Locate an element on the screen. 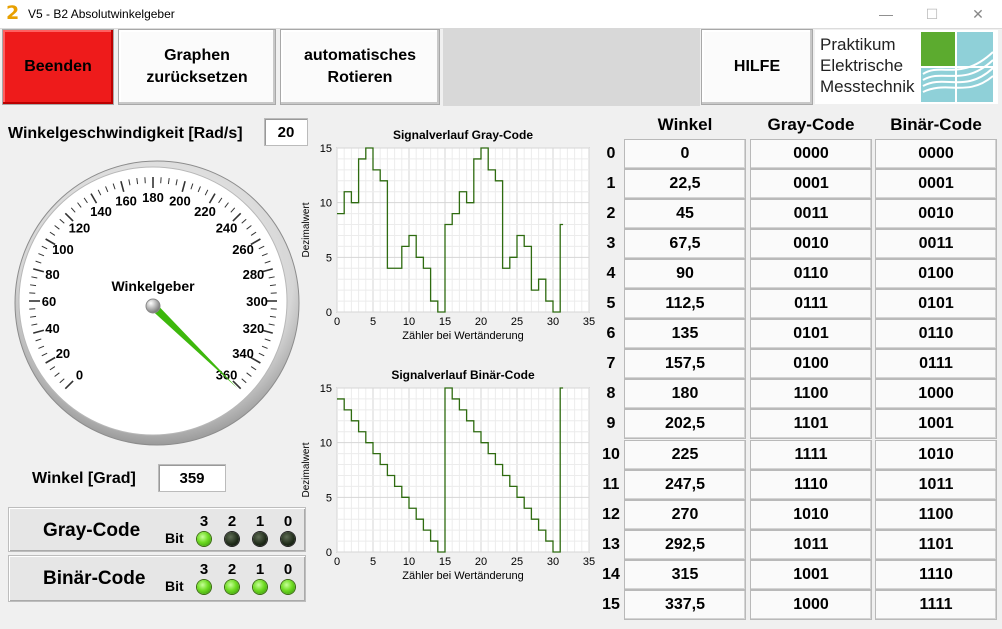 The width and height of the screenshot is (1002, 629). y-tick-label: 10 is located at coordinates (326, 444).